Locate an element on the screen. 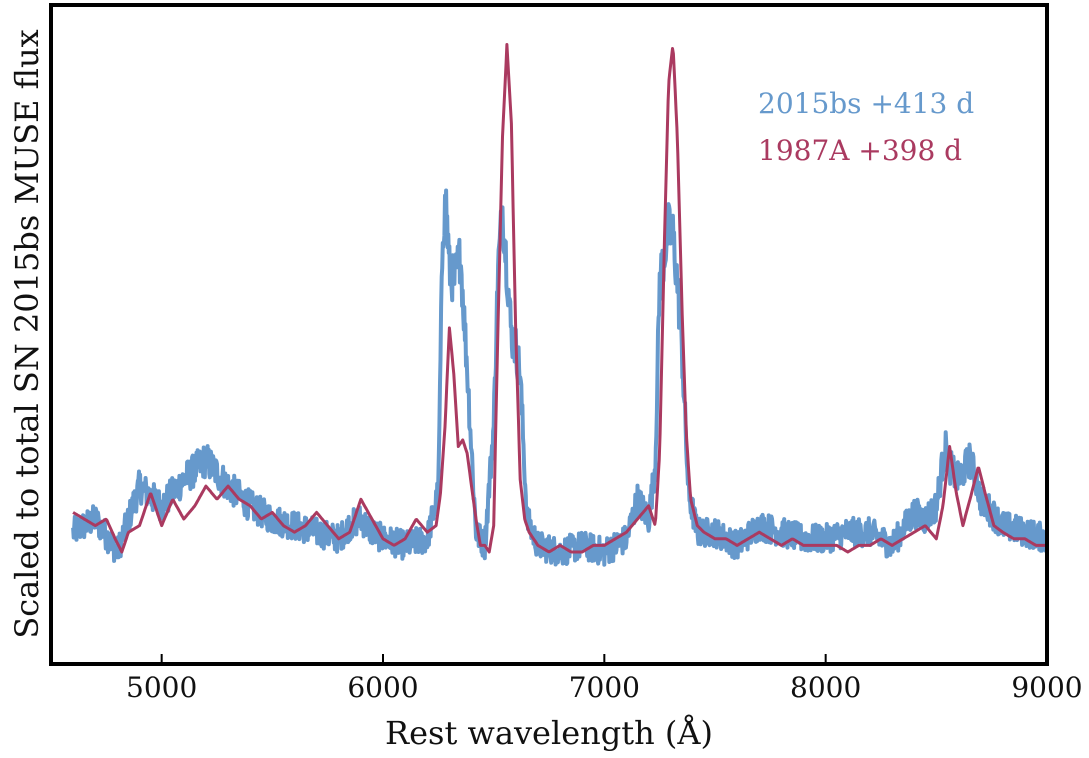  x-axis-ticks: 5000 6000 7000 8000 9000 is located at coordinates (604, 679).